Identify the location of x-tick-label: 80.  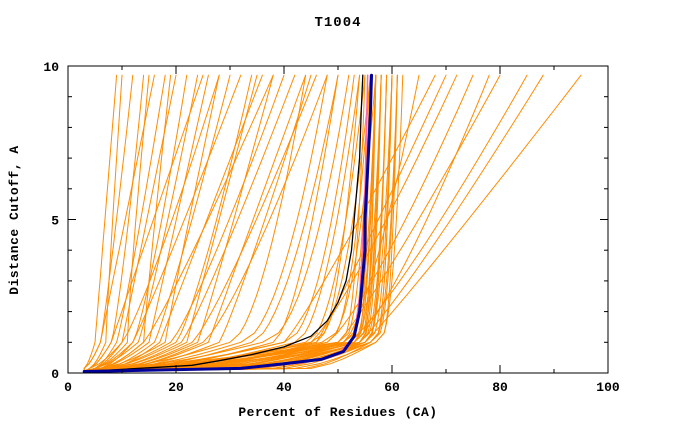
(500, 387).